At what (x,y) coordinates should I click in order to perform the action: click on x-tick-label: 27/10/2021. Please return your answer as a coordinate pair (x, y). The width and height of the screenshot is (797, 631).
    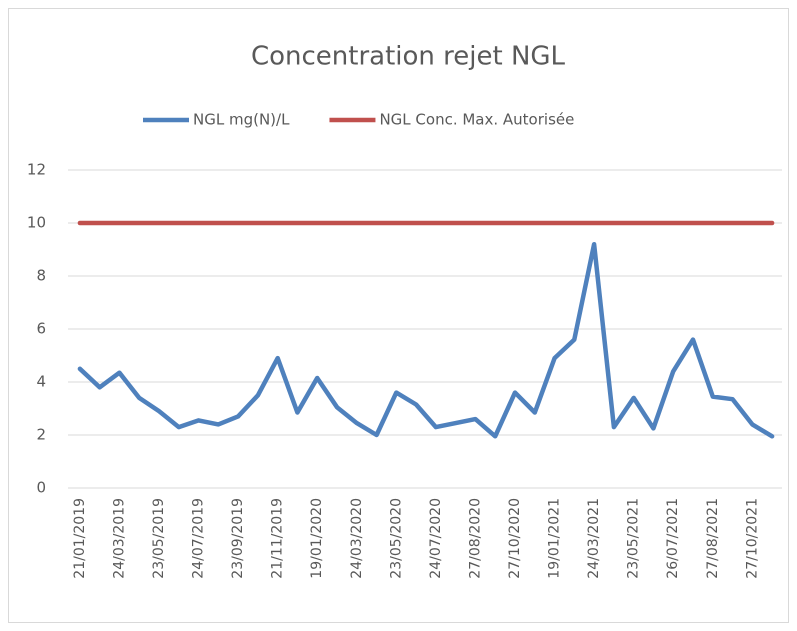
    Looking at the image, I should click on (752, 538).